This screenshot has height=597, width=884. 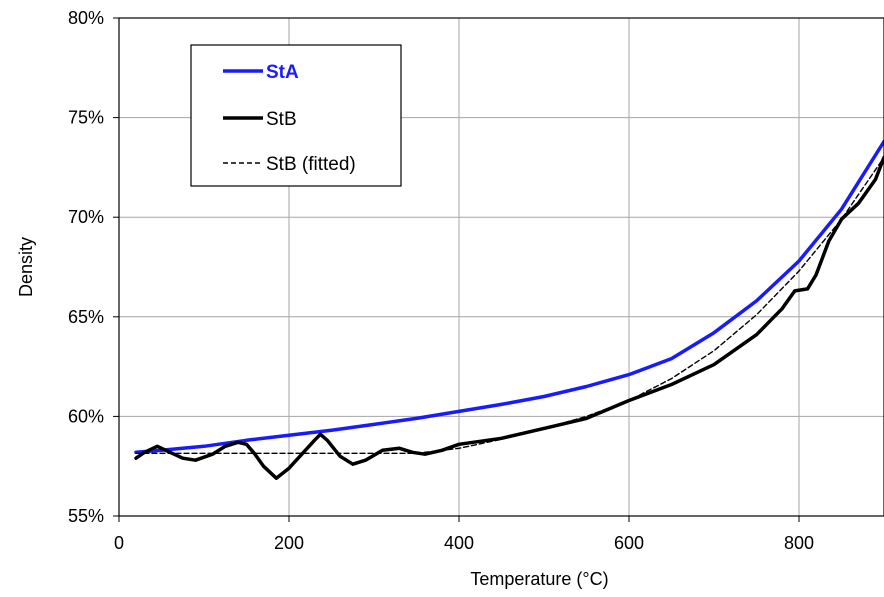 What do you see at coordinates (539, 579) in the screenshot?
I see `x-axis-title: Temperature (°C)` at bounding box center [539, 579].